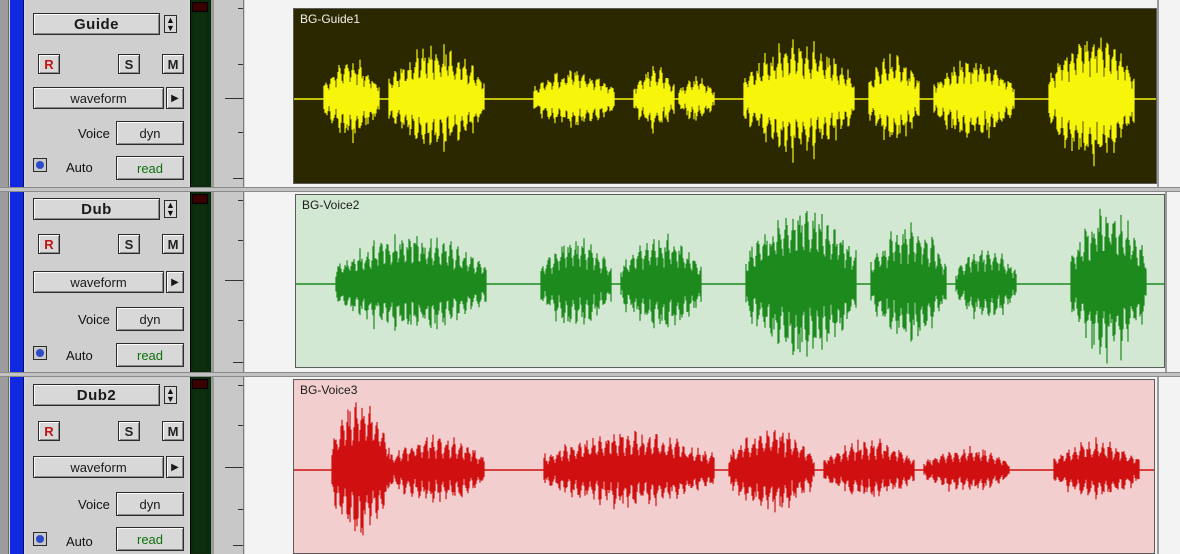  Describe the element at coordinates (330, 19) in the screenshot. I see `region-name: BG-Guide1` at that location.